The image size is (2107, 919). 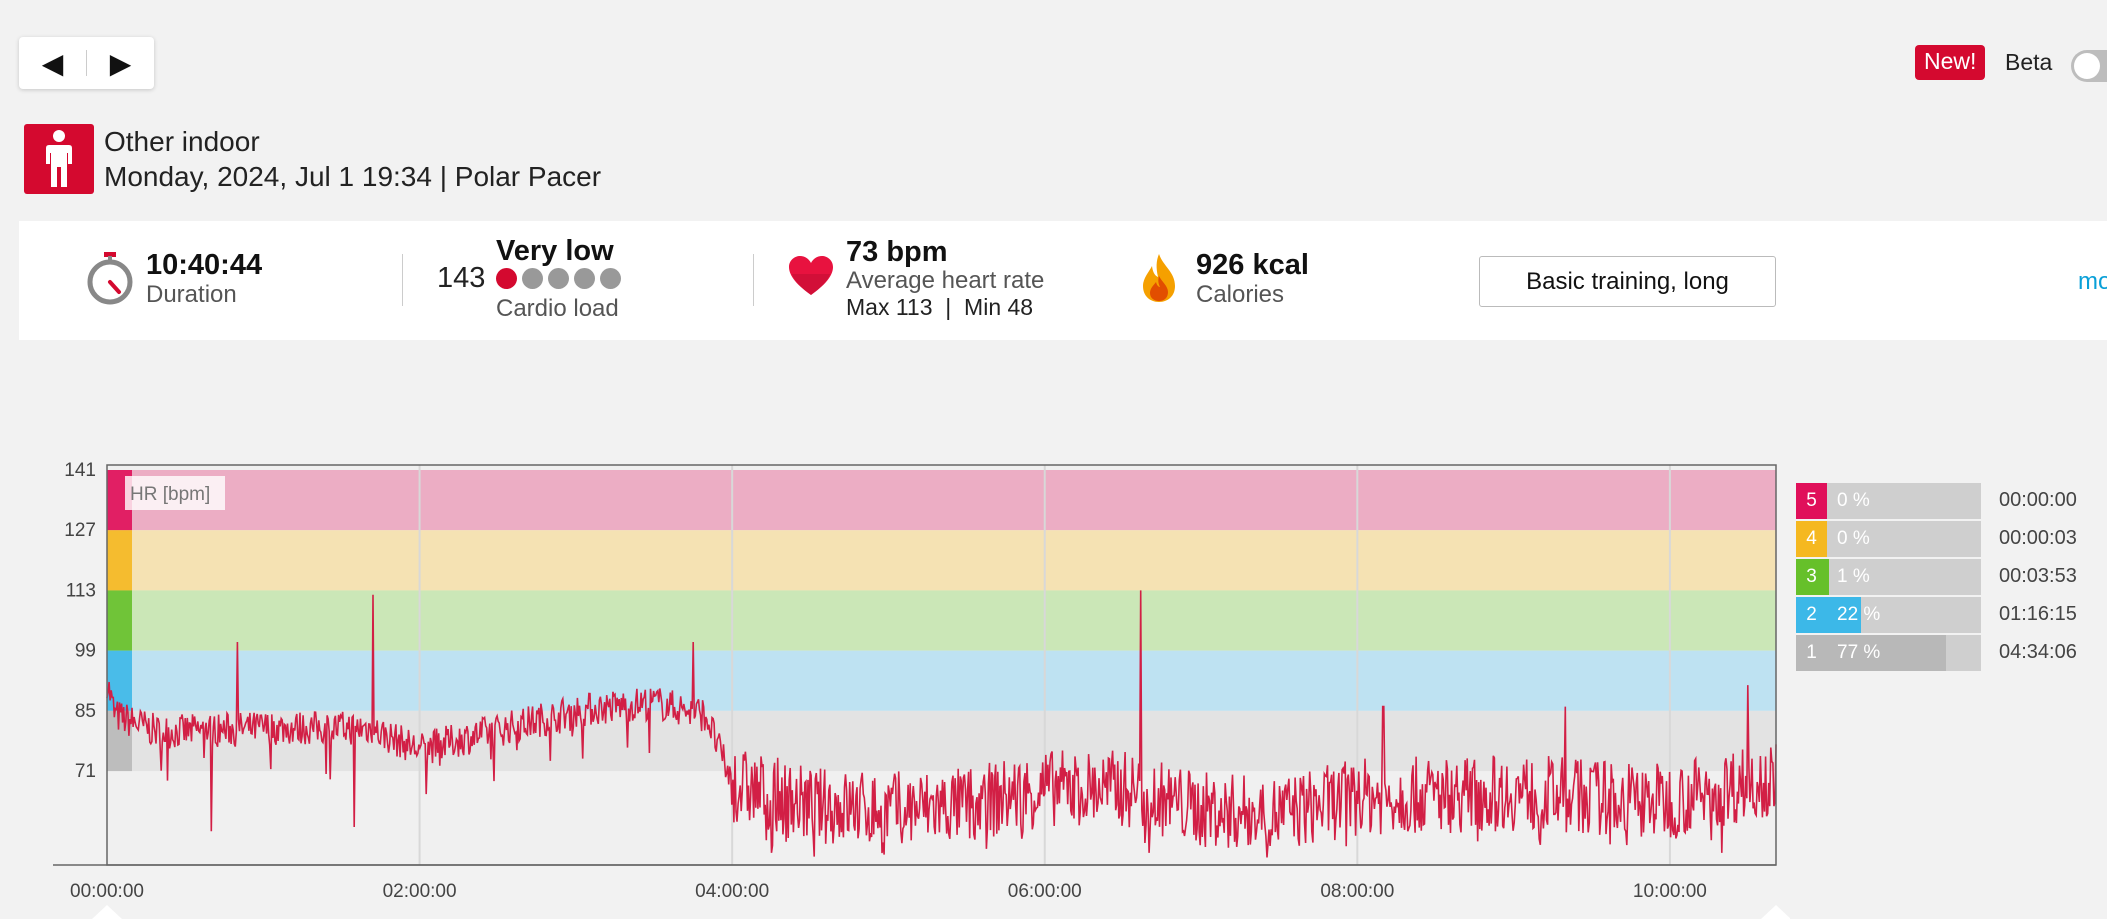 What do you see at coordinates (1627, 281) in the screenshot?
I see `training-benefit-button: Basic training, long` at bounding box center [1627, 281].